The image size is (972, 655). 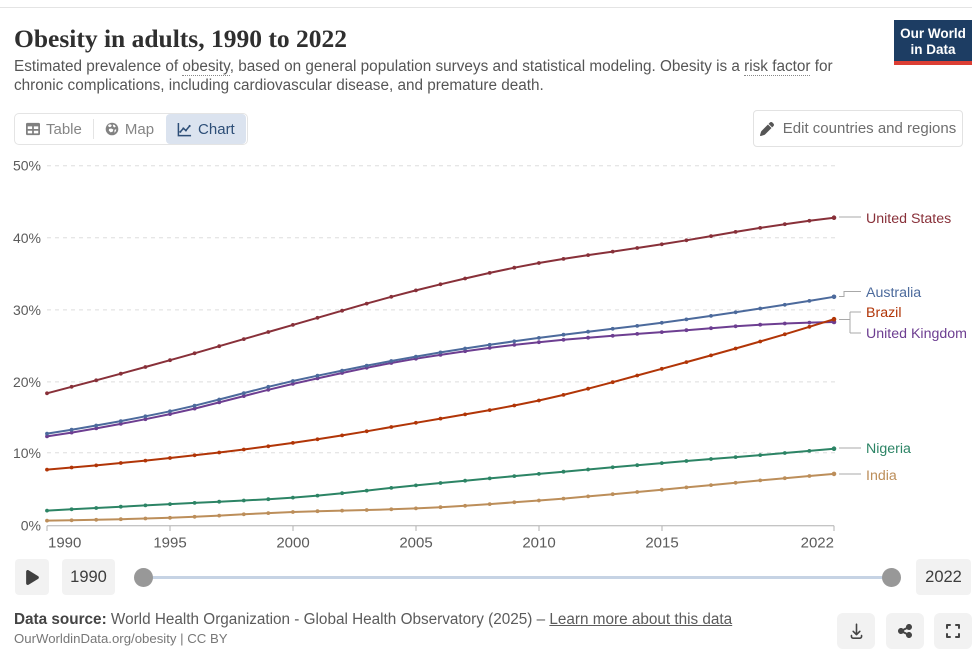 I want to click on svg-text: Australia, so click(x=893, y=293).